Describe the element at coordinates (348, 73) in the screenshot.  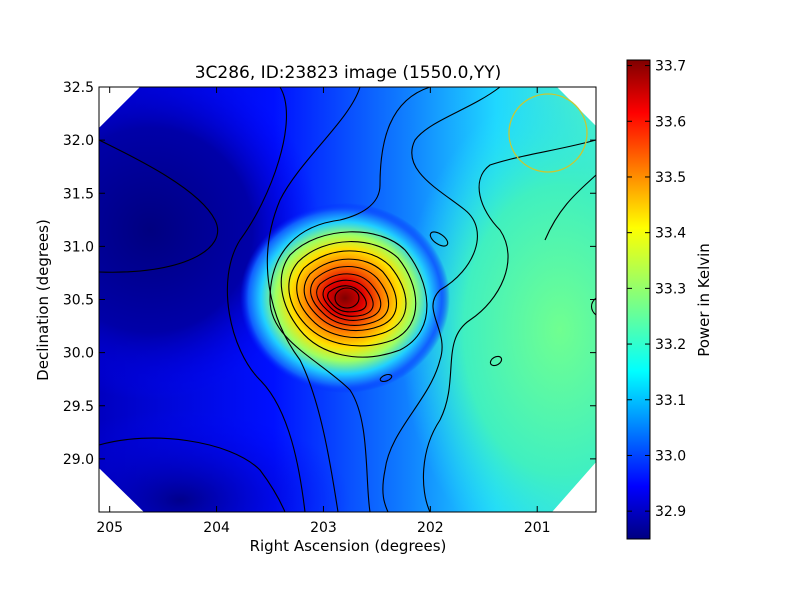
I see `chart-title: 3C286, ID:23823 image (1550.0,YY)` at that location.